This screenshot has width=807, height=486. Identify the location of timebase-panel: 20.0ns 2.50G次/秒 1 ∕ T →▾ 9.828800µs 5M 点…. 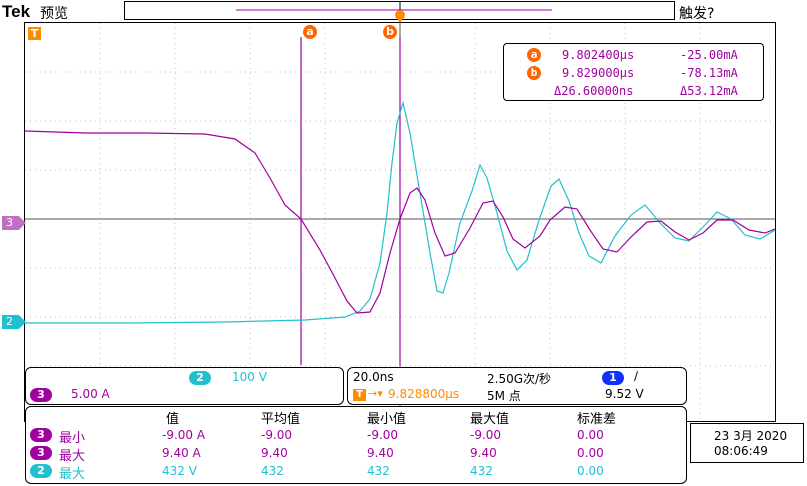
(517, 386).